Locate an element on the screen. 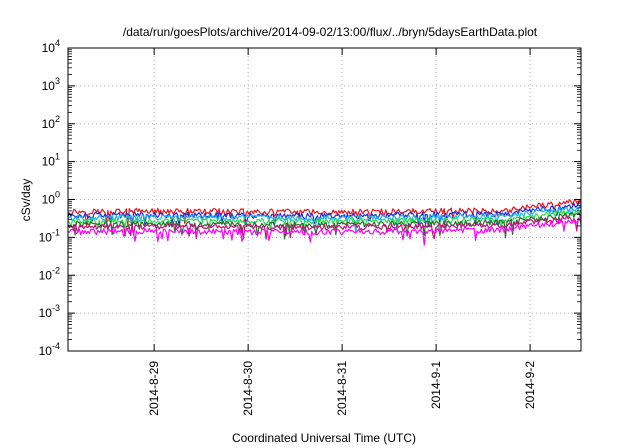 The width and height of the screenshot is (640, 448). y-tick-label: 10⁻² is located at coordinates (49, 273).